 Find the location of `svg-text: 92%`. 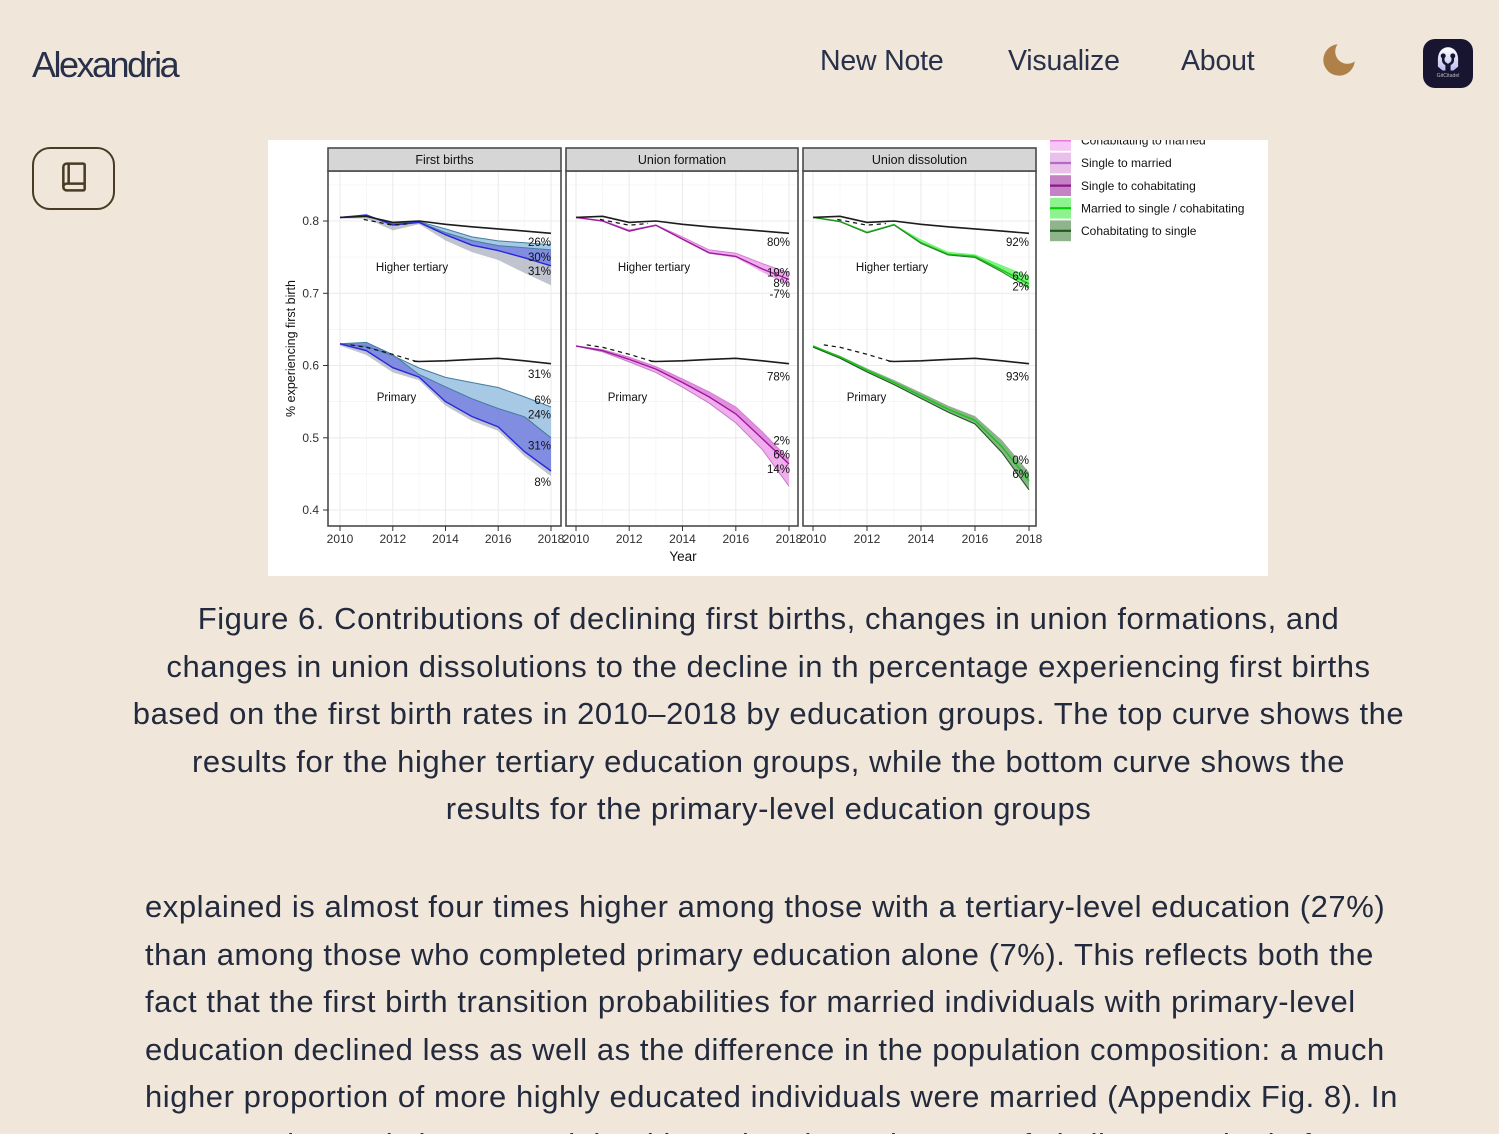

svg-text: 92% is located at coordinates (1017, 243).